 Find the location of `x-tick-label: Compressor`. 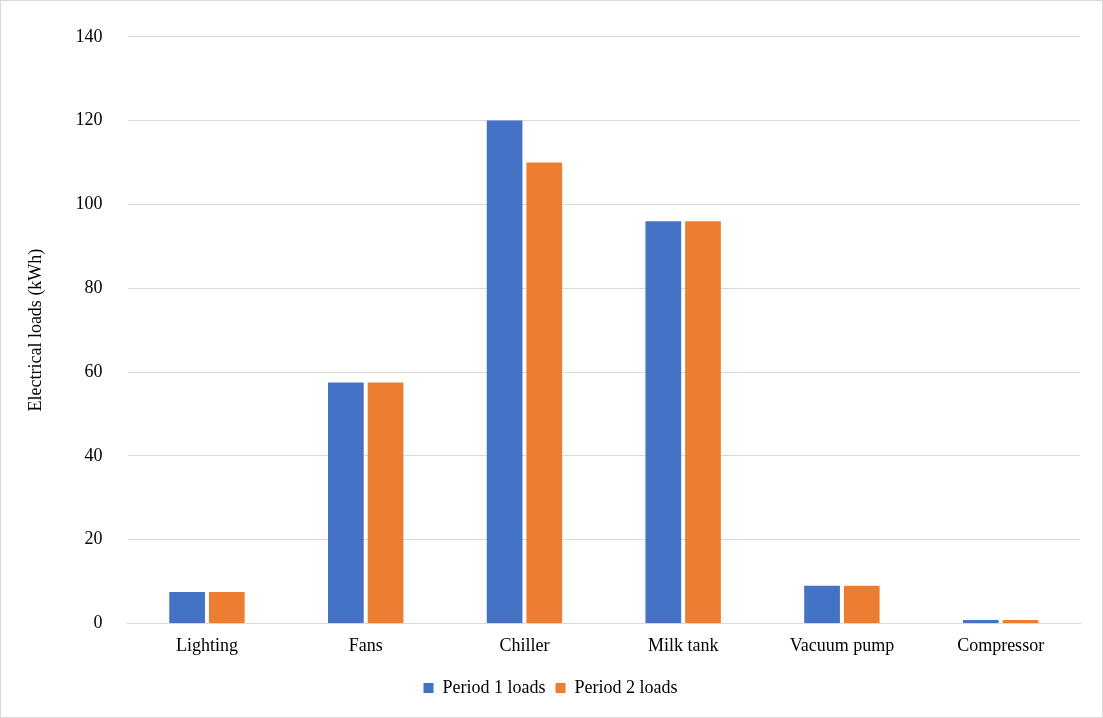

x-tick-label: Compressor is located at coordinates (1001, 644).